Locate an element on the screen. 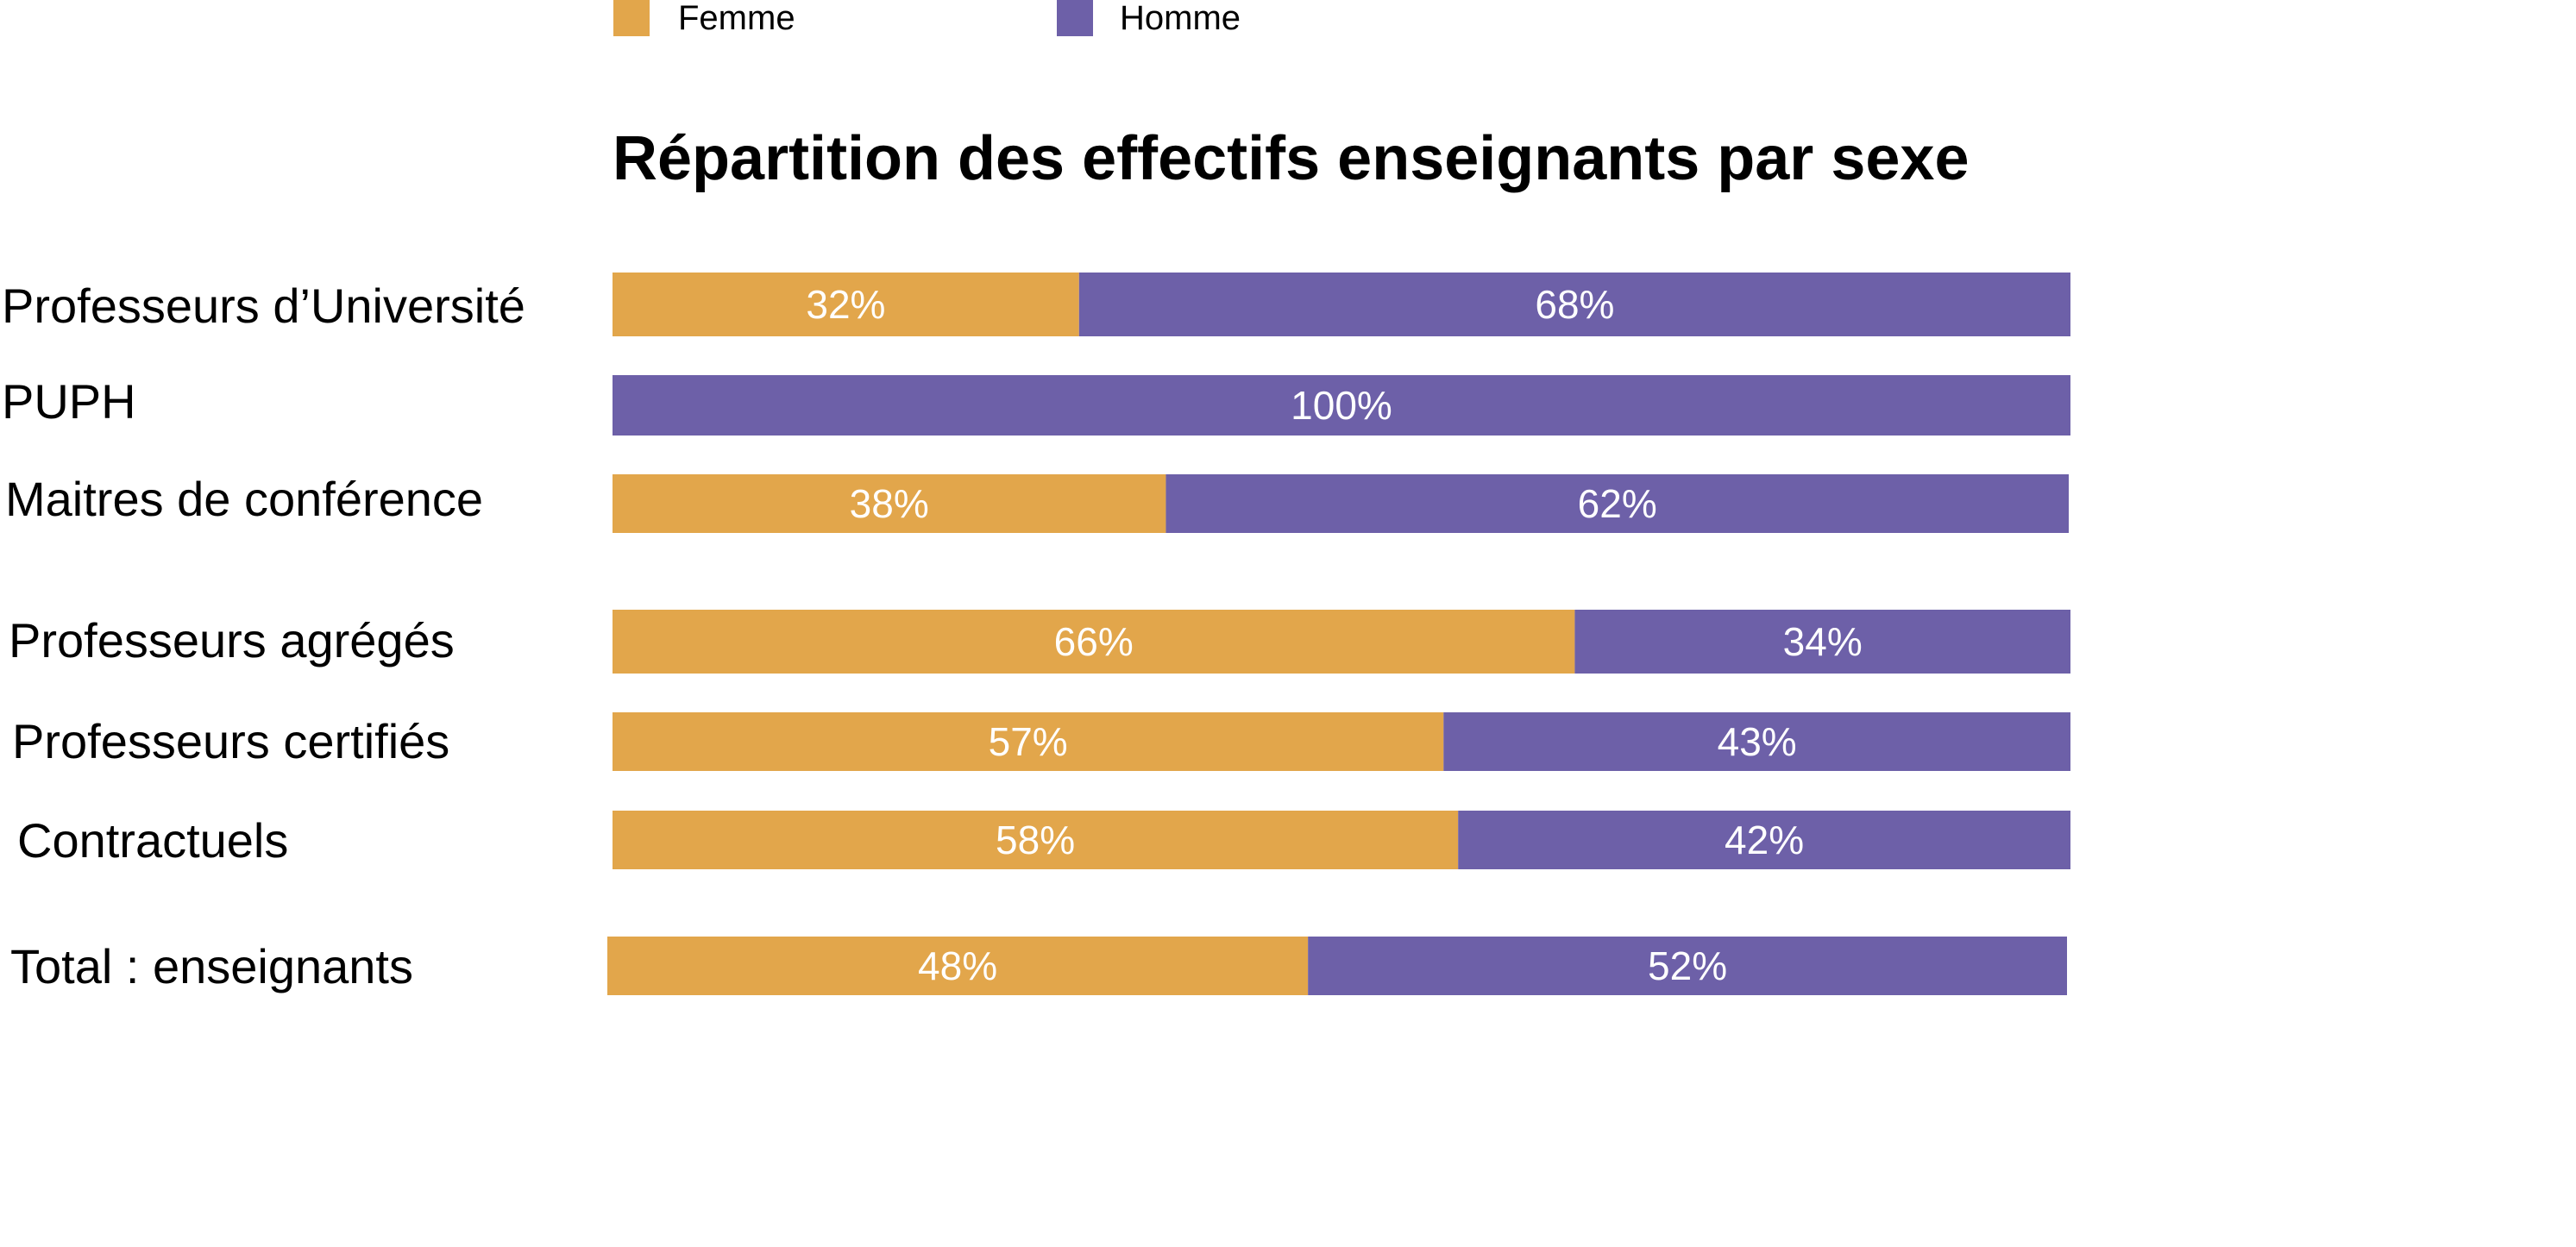 Image resolution: width=2576 pixels, height=1247 pixels. category-label: Contractuels is located at coordinates (152, 840).